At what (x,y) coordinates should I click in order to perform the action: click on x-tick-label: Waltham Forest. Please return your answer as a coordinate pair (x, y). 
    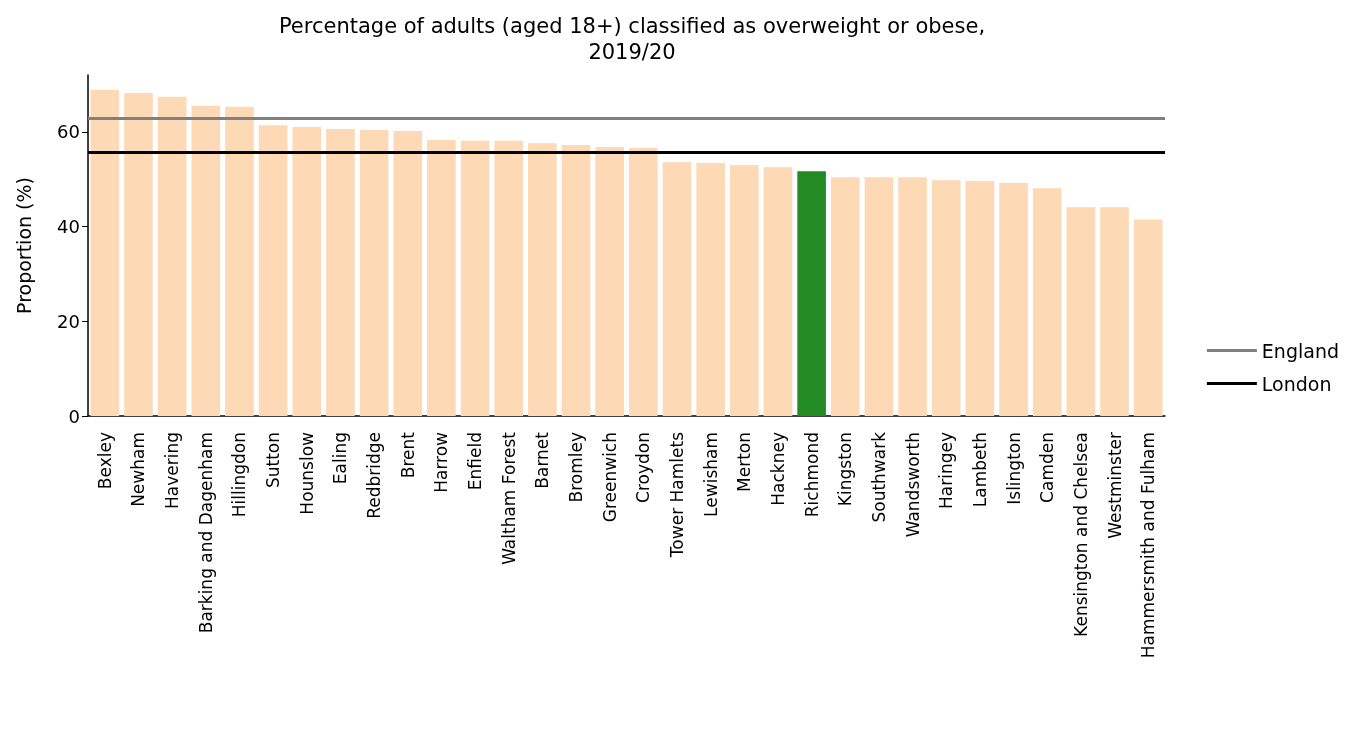
    Looking at the image, I should click on (508, 498).